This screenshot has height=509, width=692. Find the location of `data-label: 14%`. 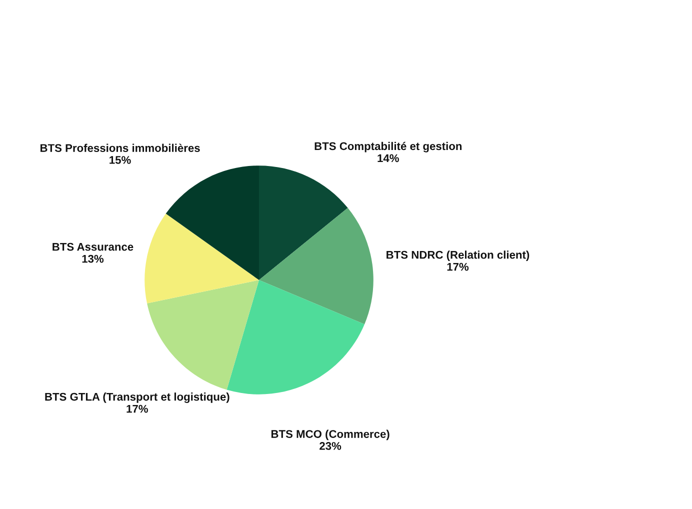

data-label: 14% is located at coordinates (388, 158).